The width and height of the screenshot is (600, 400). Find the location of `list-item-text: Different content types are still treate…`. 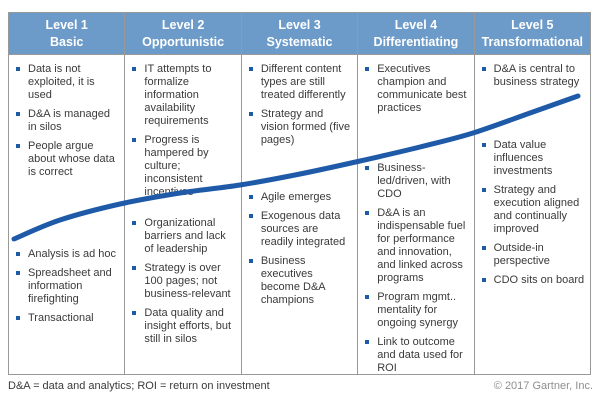

list-item-text: Different content types are still treate… is located at coordinates (303, 82).